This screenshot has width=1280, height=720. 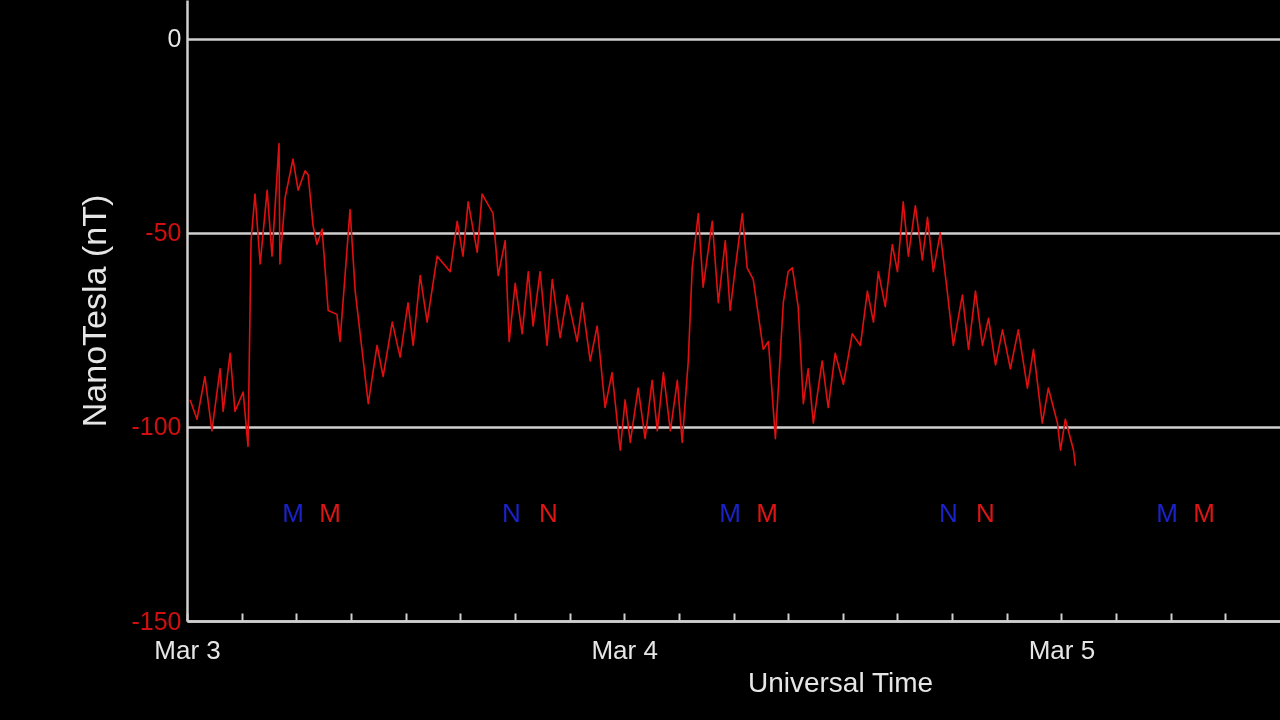 I want to click on y-axis-title: NanoTesla (nT), so click(x=94, y=311).